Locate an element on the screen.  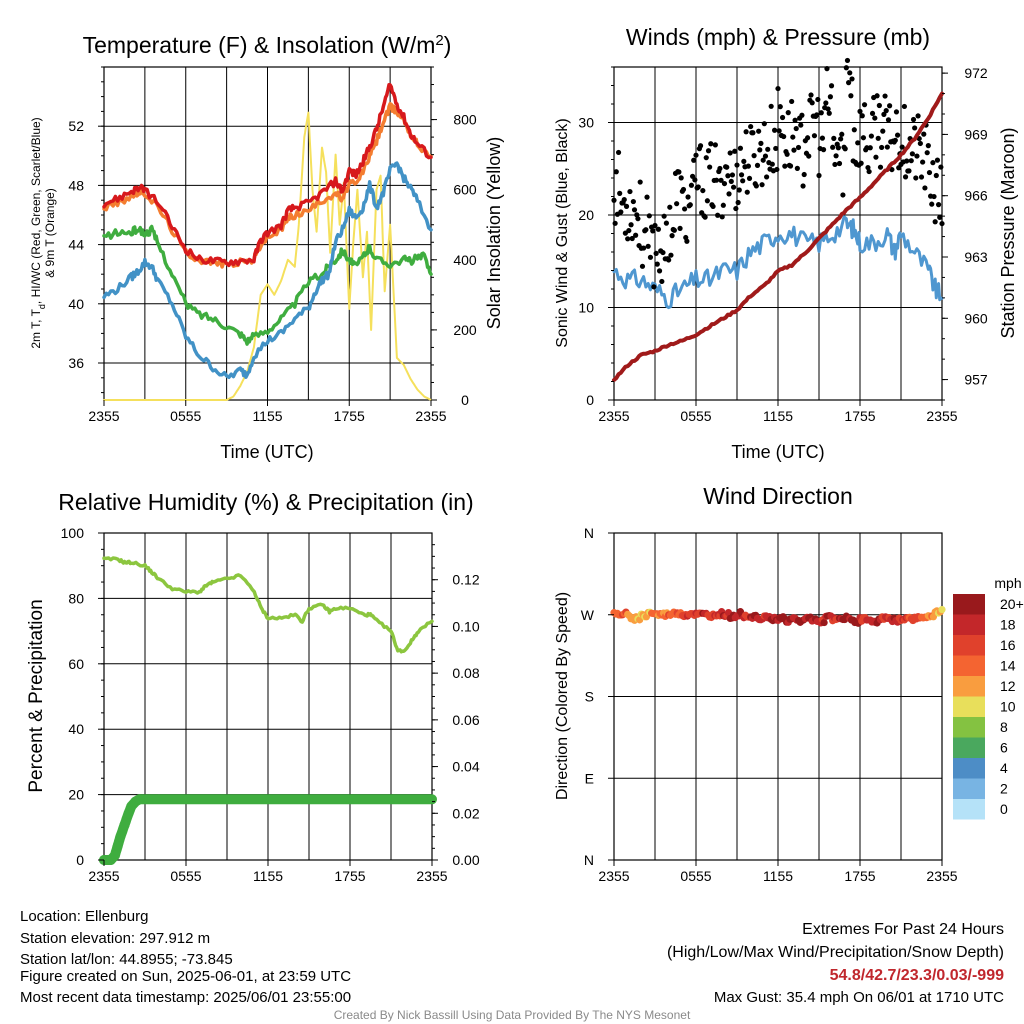
svg-text: & 9m T (Orange) is located at coordinates (50, 233).